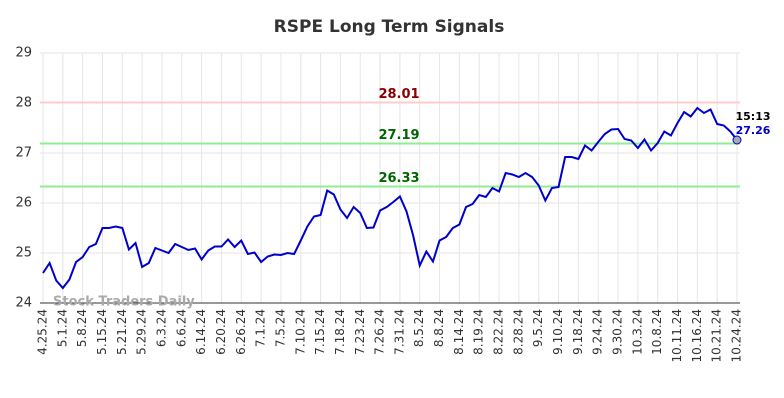 Image resolution: width=784 pixels, height=398 pixels. Describe the element at coordinates (320, 332) in the screenshot. I see `x-tick-label: 7.15.24` at that location.